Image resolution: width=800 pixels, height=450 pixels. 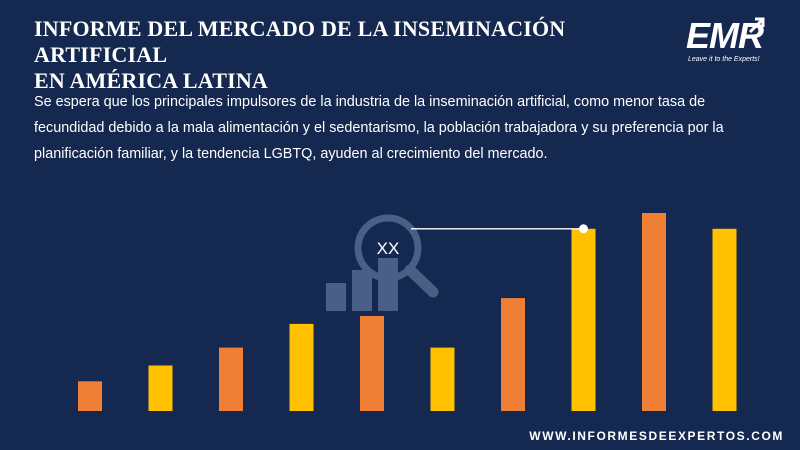 I want to click on logo-text: EMR, so click(x=725, y=35).